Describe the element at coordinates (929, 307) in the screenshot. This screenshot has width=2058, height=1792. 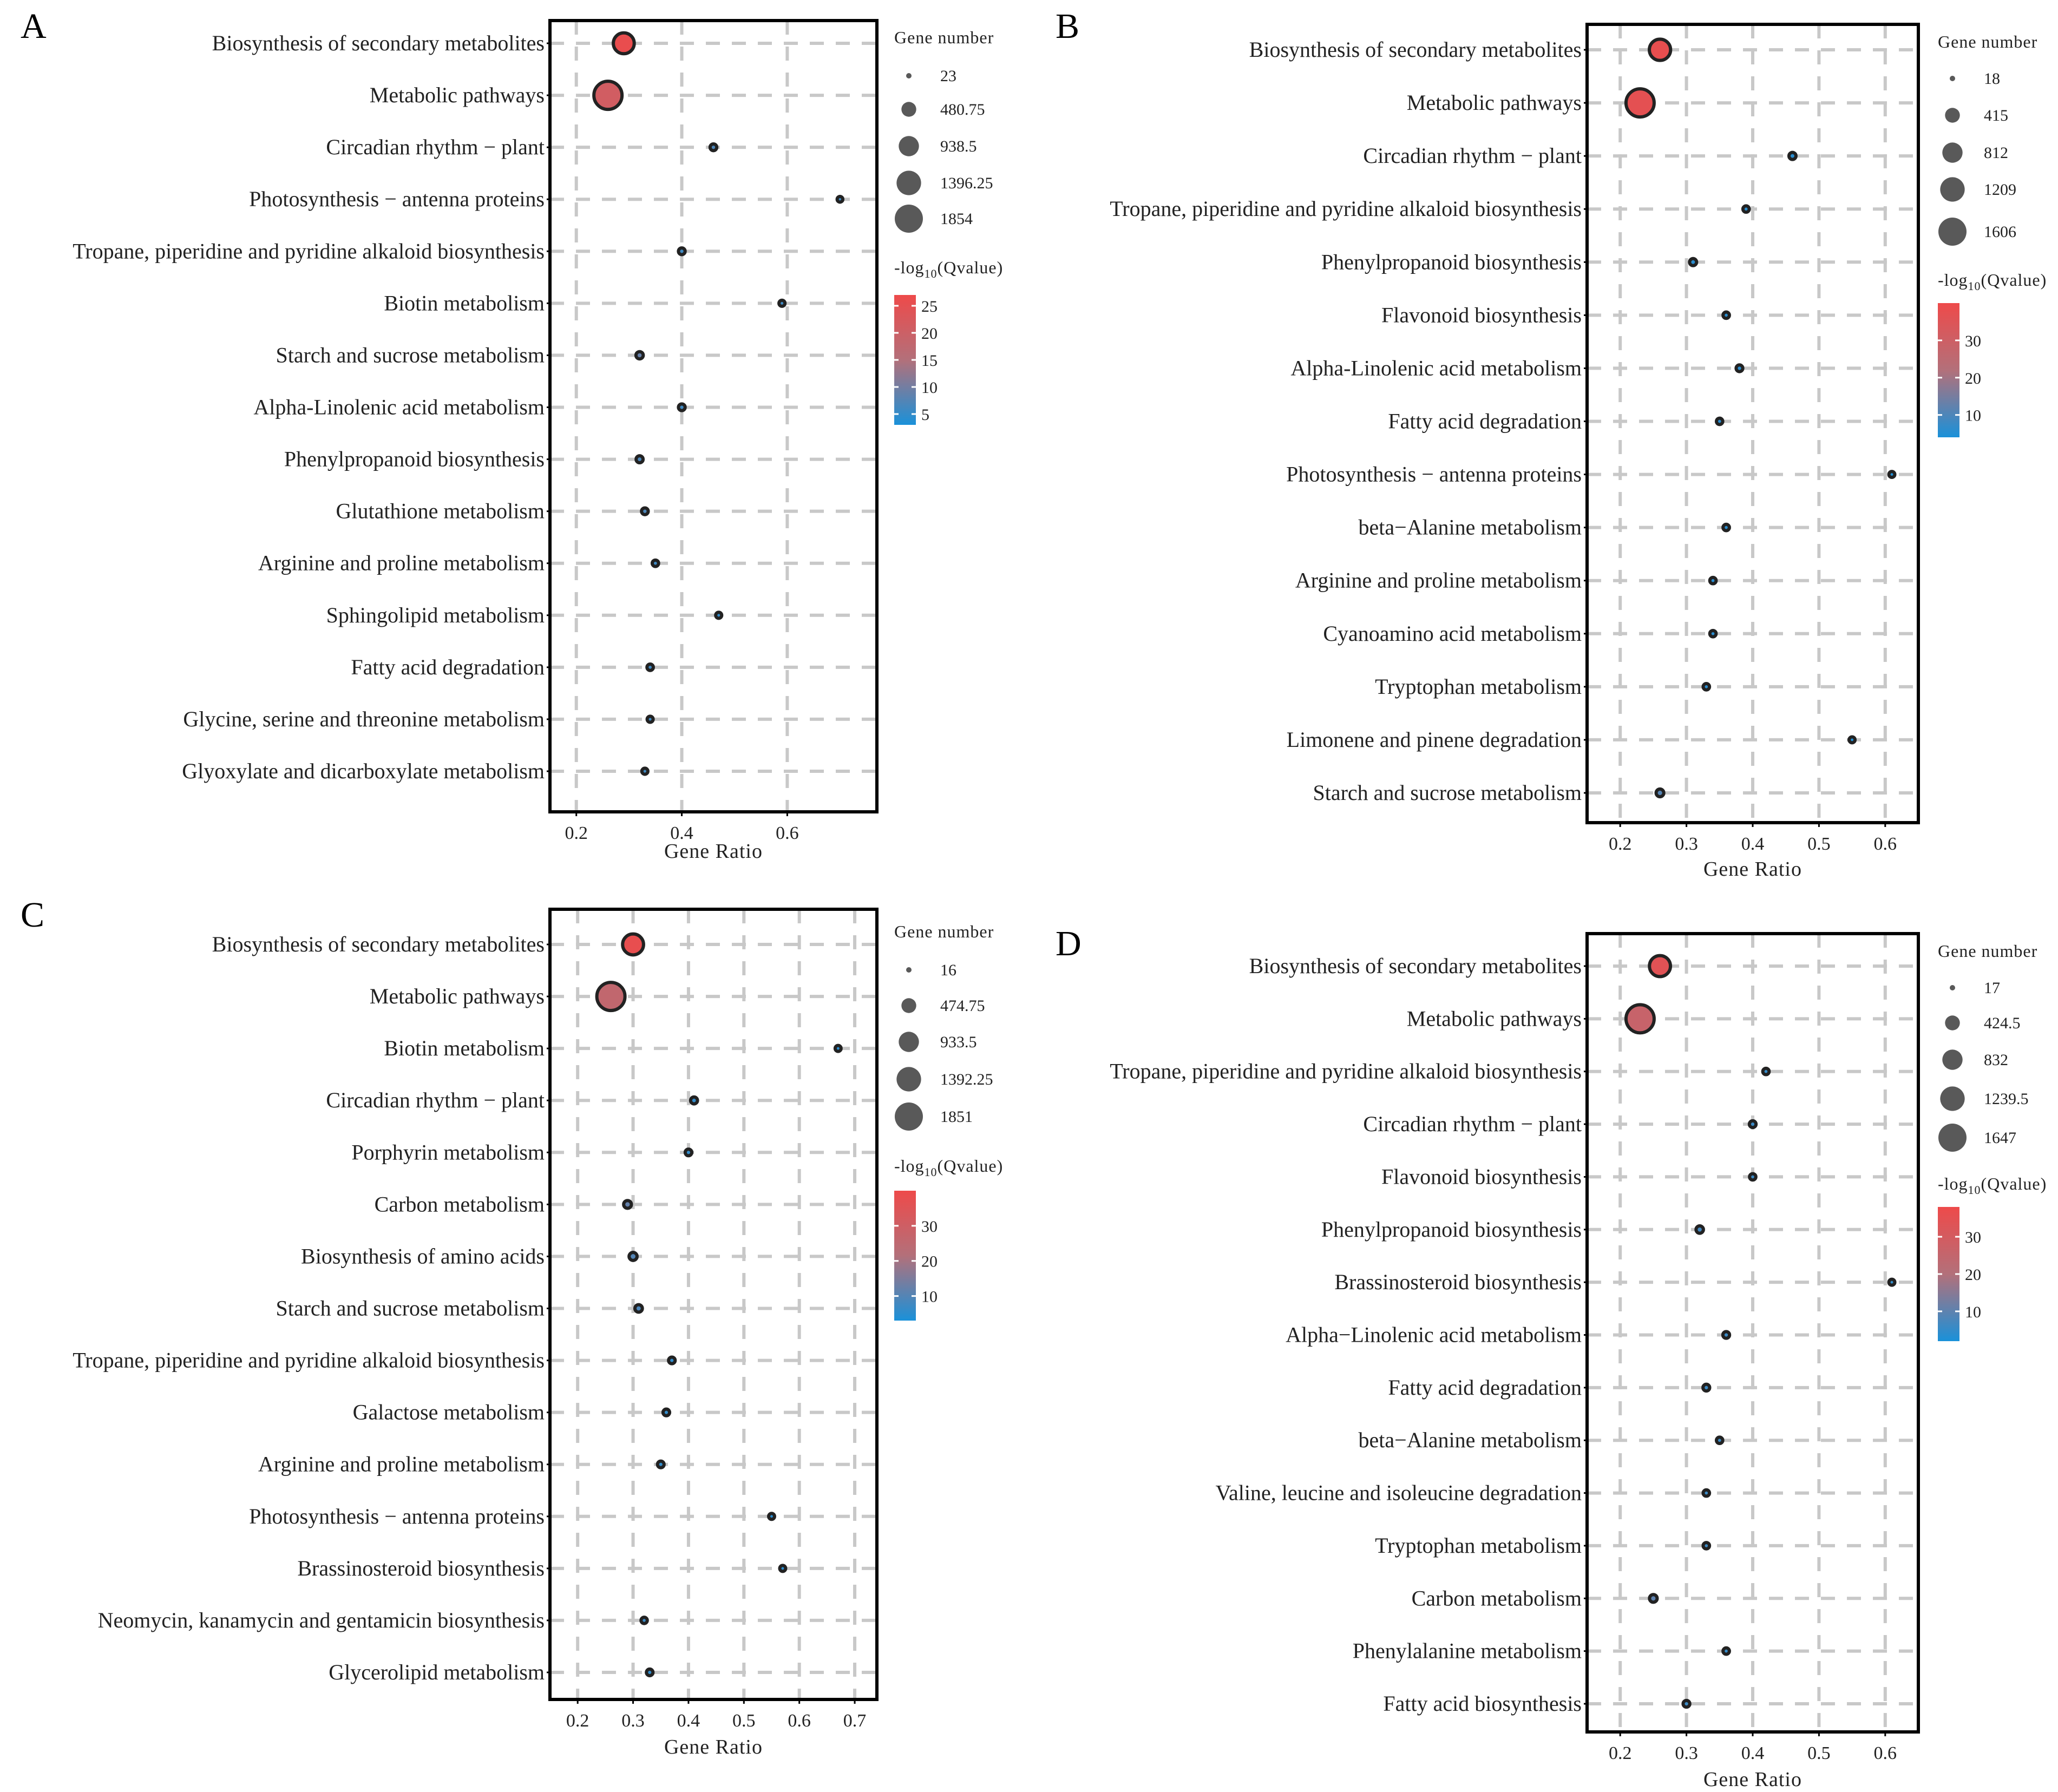
I see `color-bar-label: 25` at that location.